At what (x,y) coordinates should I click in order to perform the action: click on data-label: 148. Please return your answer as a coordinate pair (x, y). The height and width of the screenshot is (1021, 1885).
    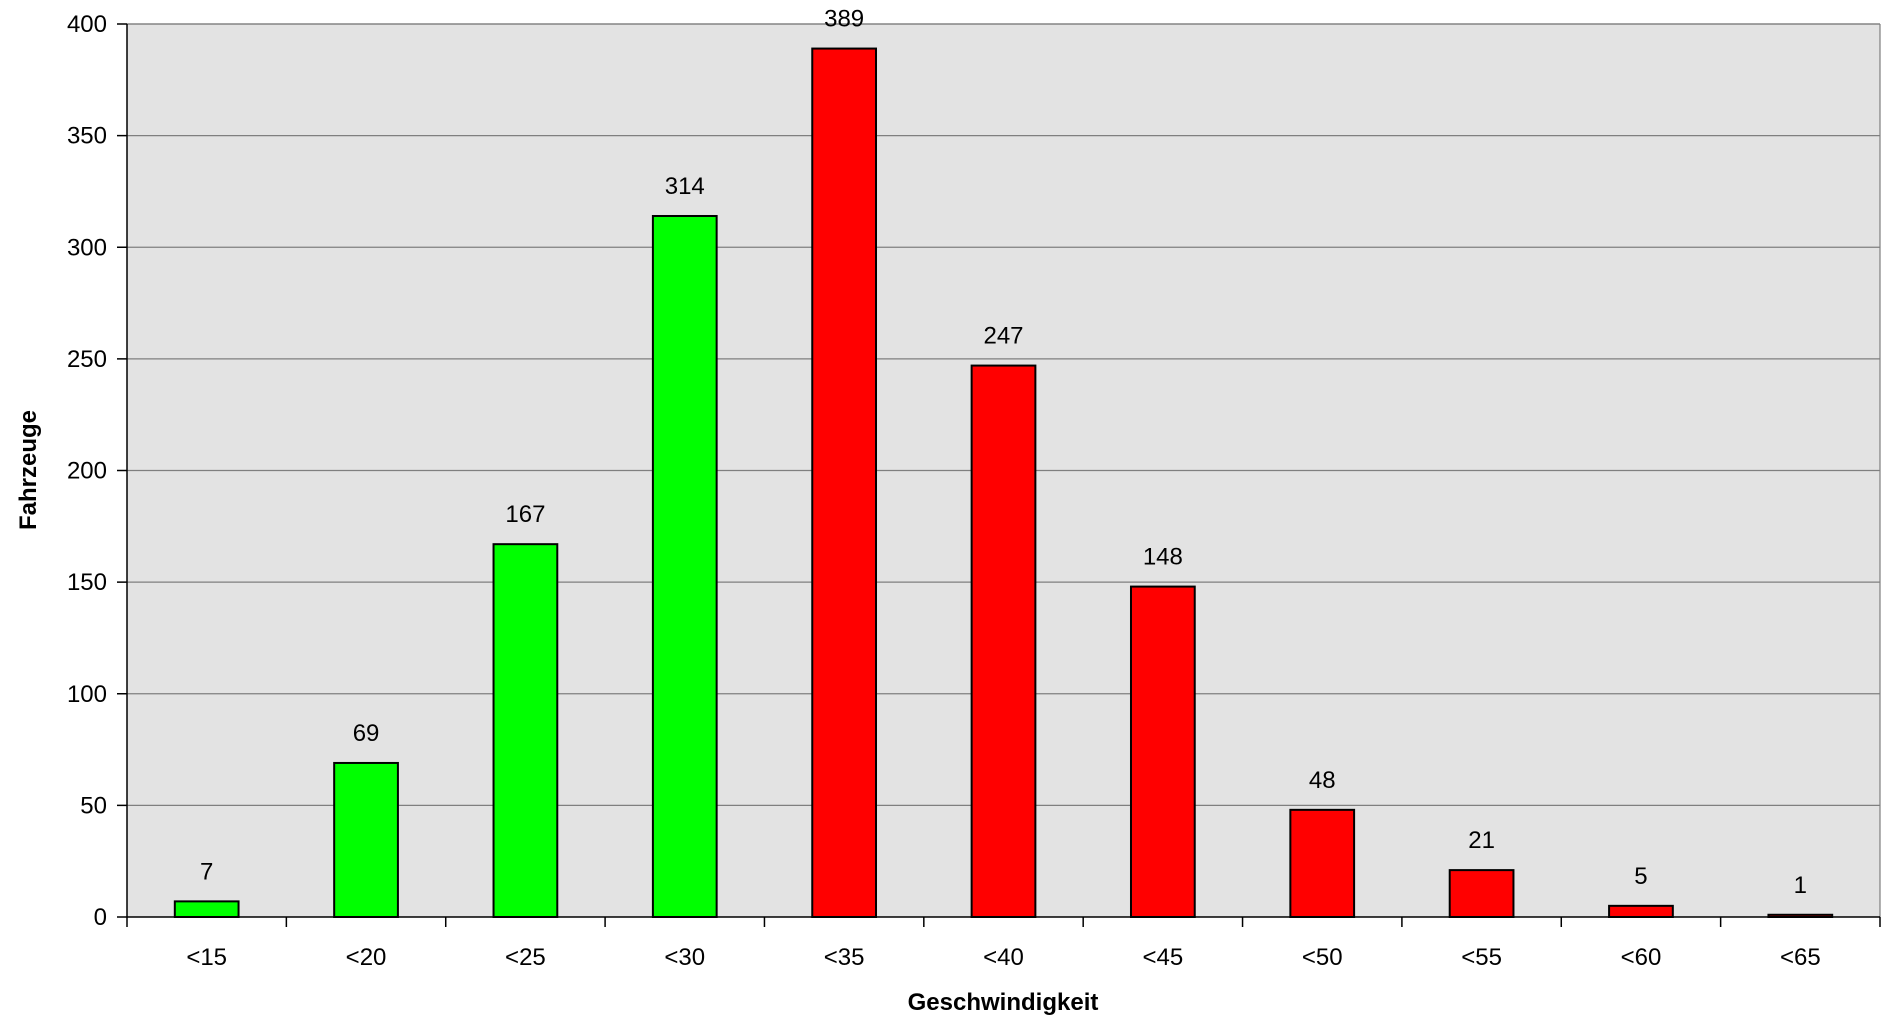
    Looking at the image, I should click on (1163, 557).